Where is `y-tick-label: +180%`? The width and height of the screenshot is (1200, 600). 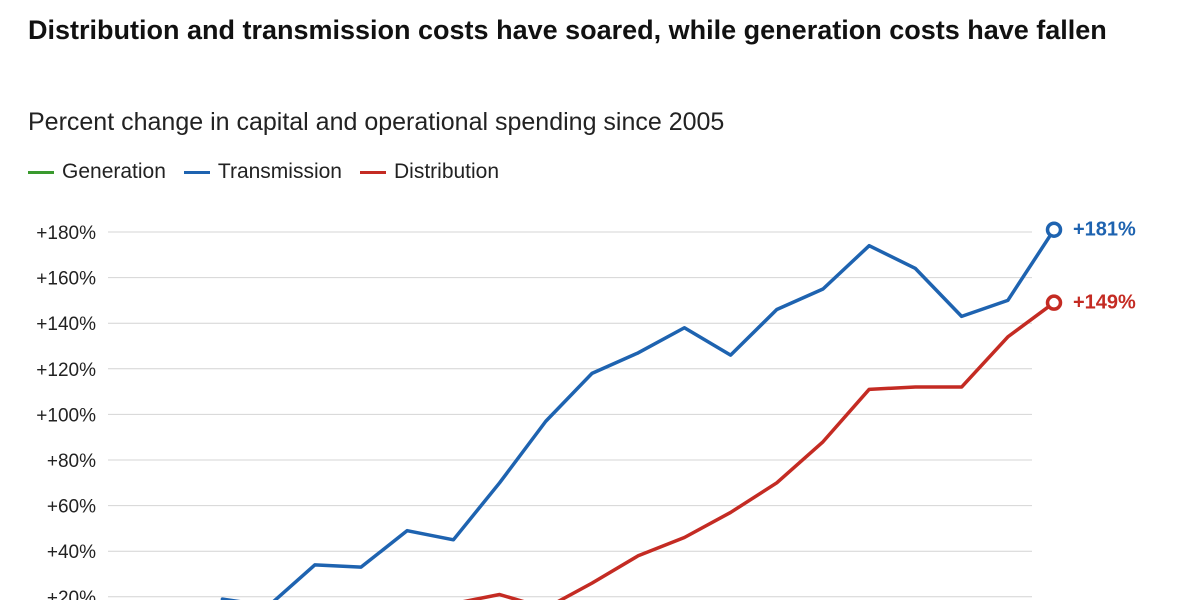 y-tick-label: +180% is located at coordinates (66, 233).